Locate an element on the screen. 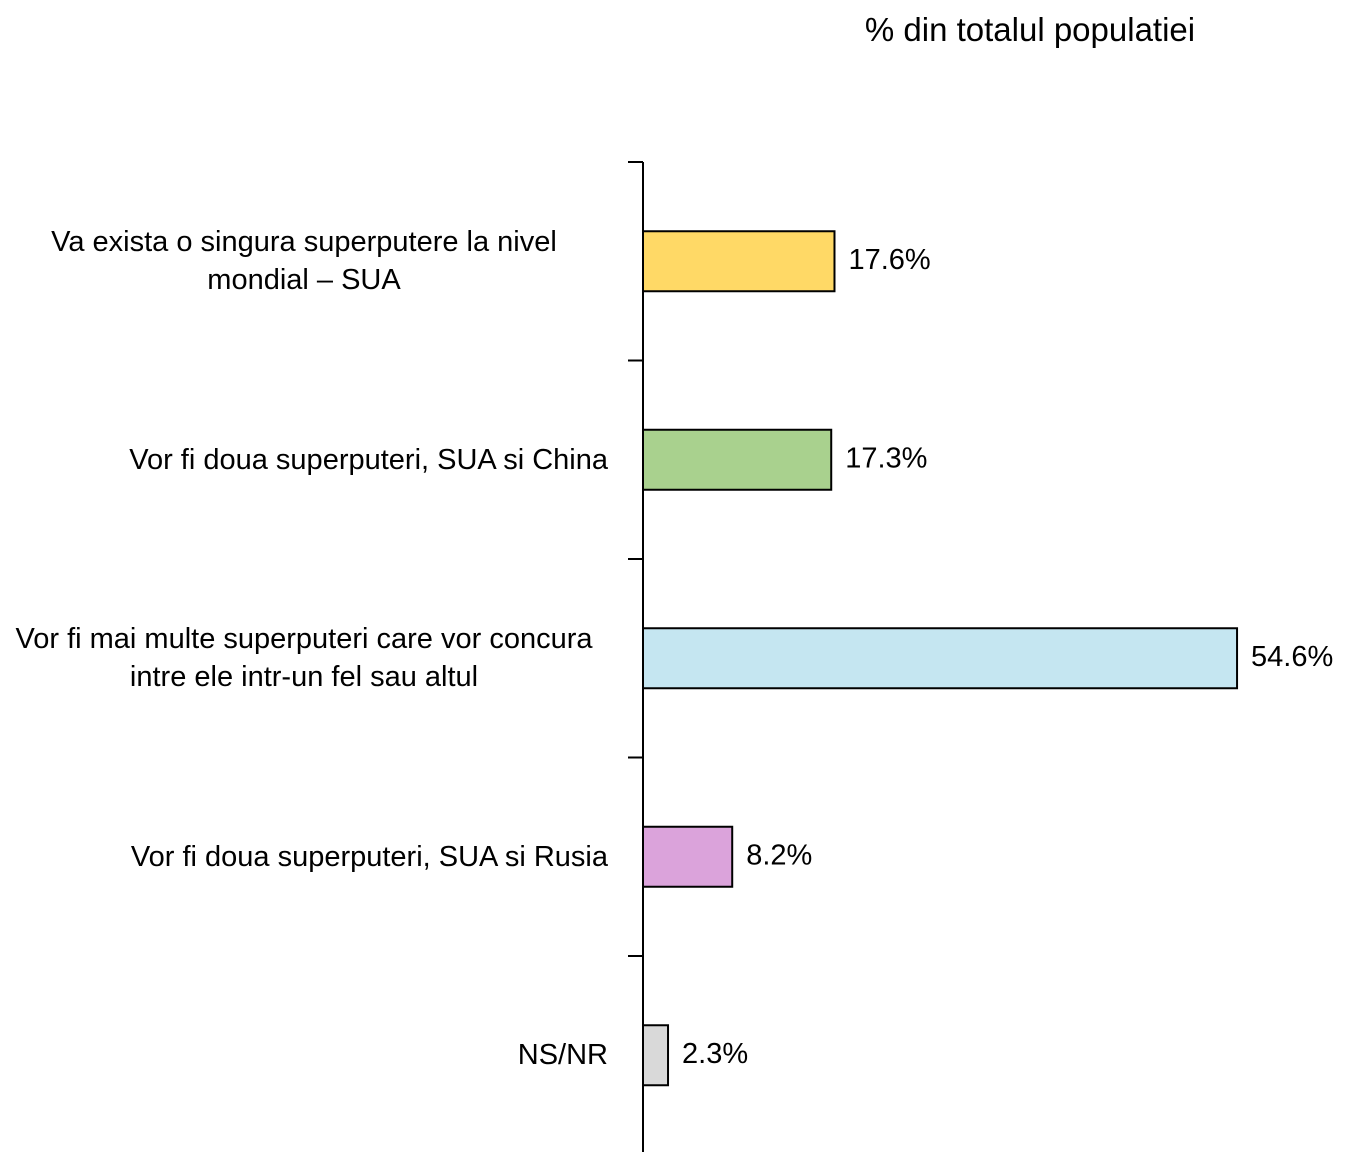 The image size is (1357, 1152). value-label: 54.6% is located at coordinates (1292, 657).